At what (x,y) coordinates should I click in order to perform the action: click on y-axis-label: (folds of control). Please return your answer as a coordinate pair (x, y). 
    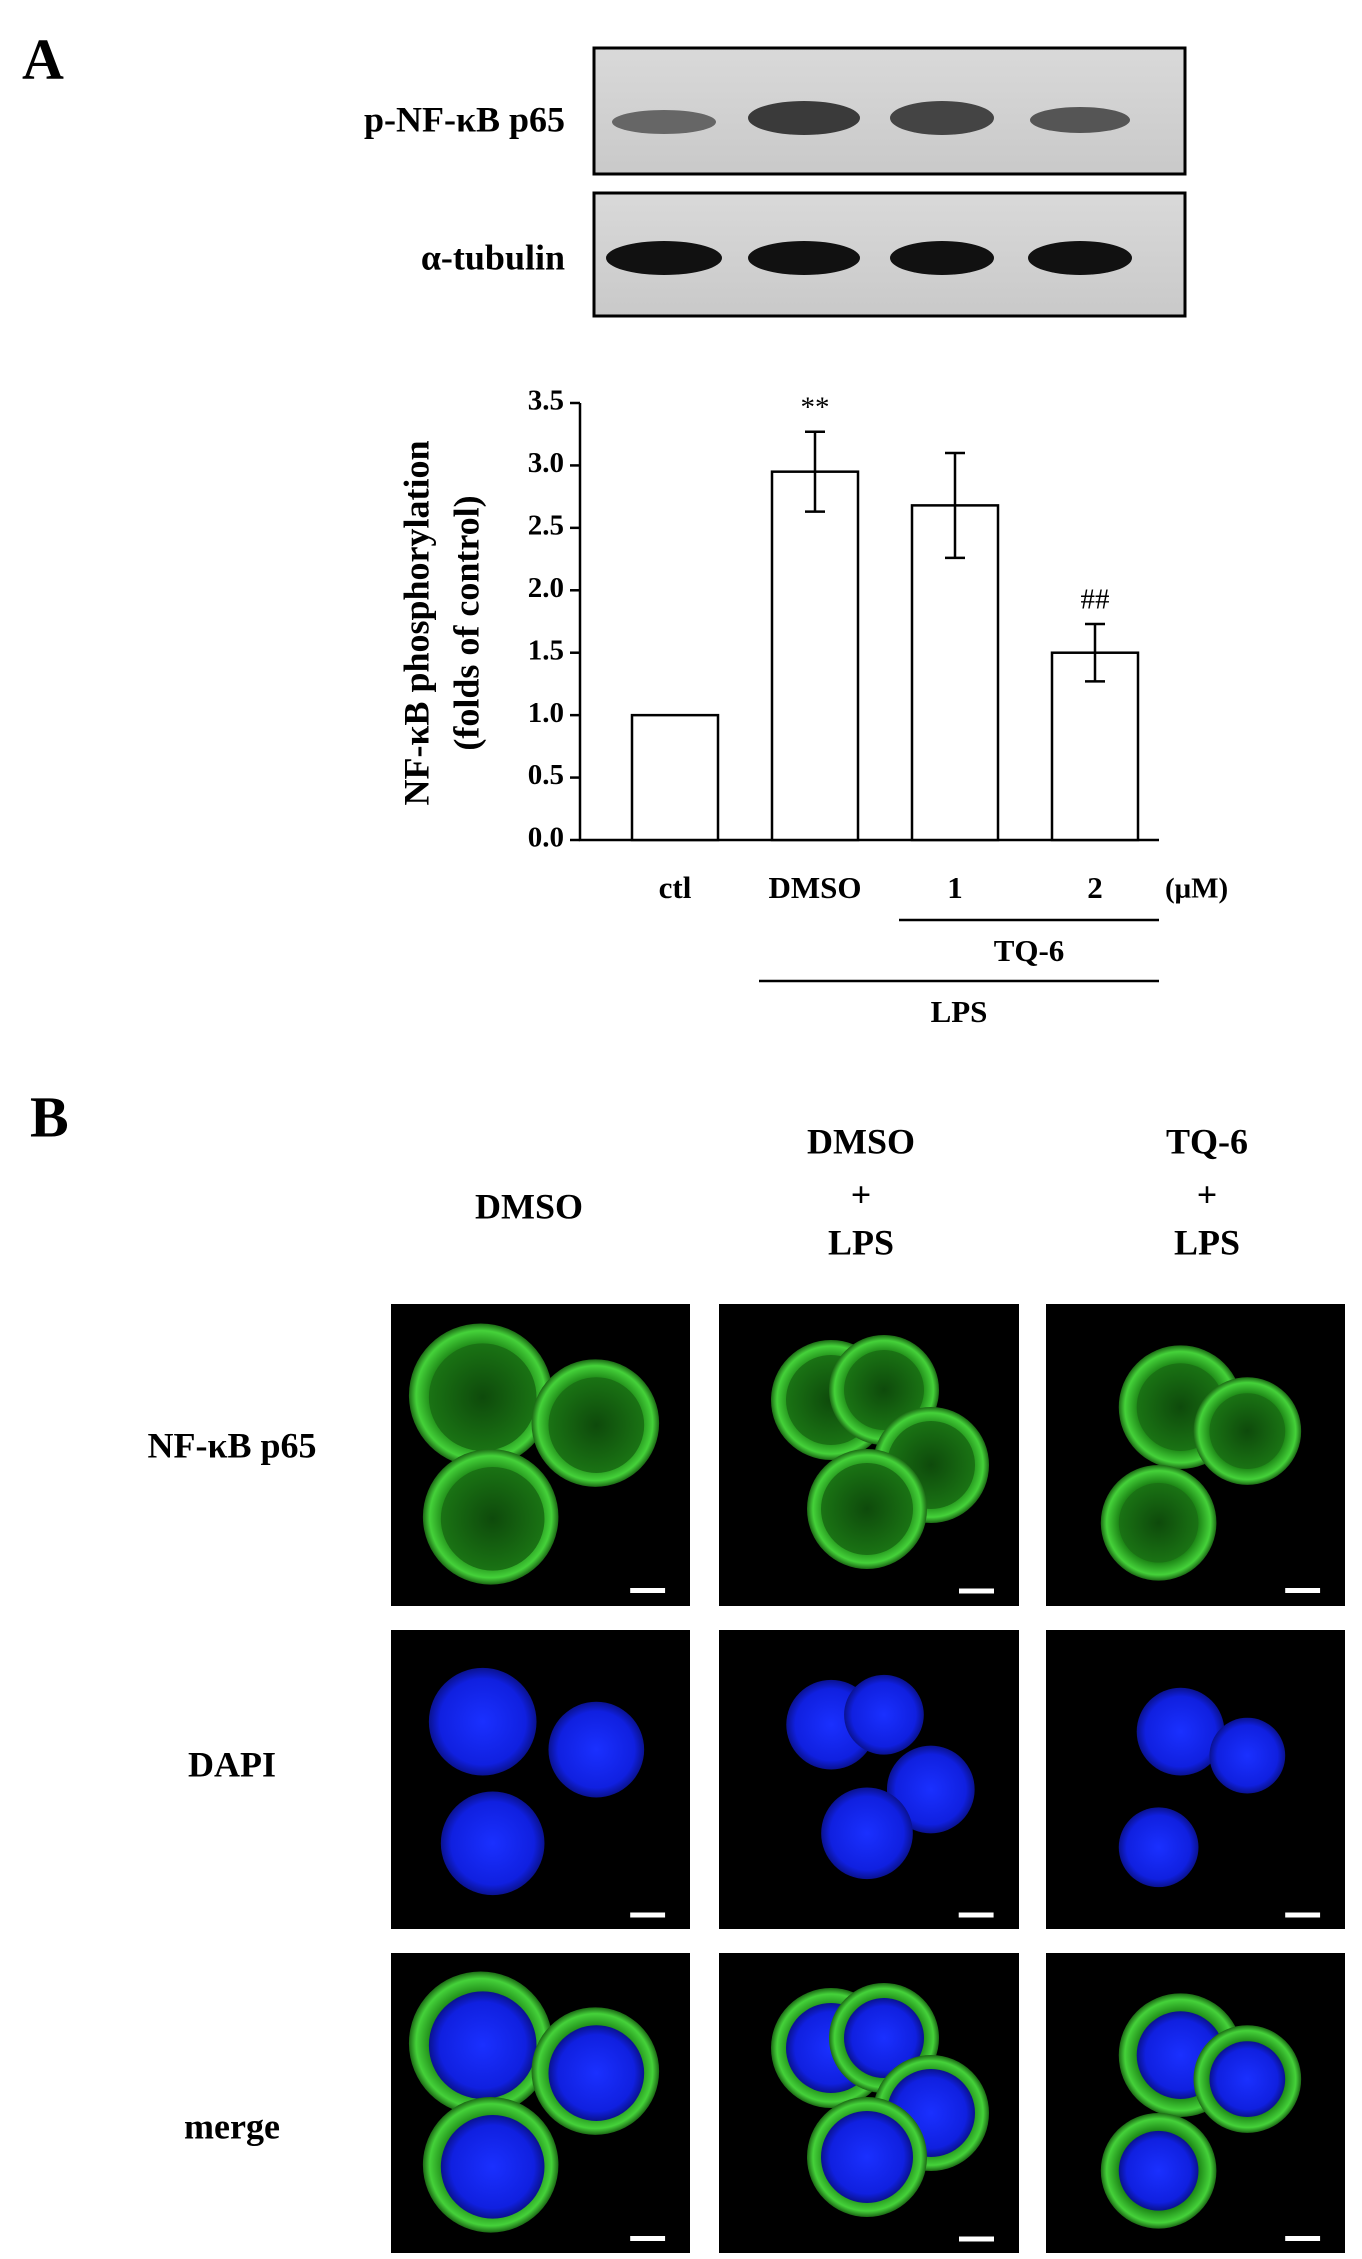
    Looking at the image, I should click on (466, 622).